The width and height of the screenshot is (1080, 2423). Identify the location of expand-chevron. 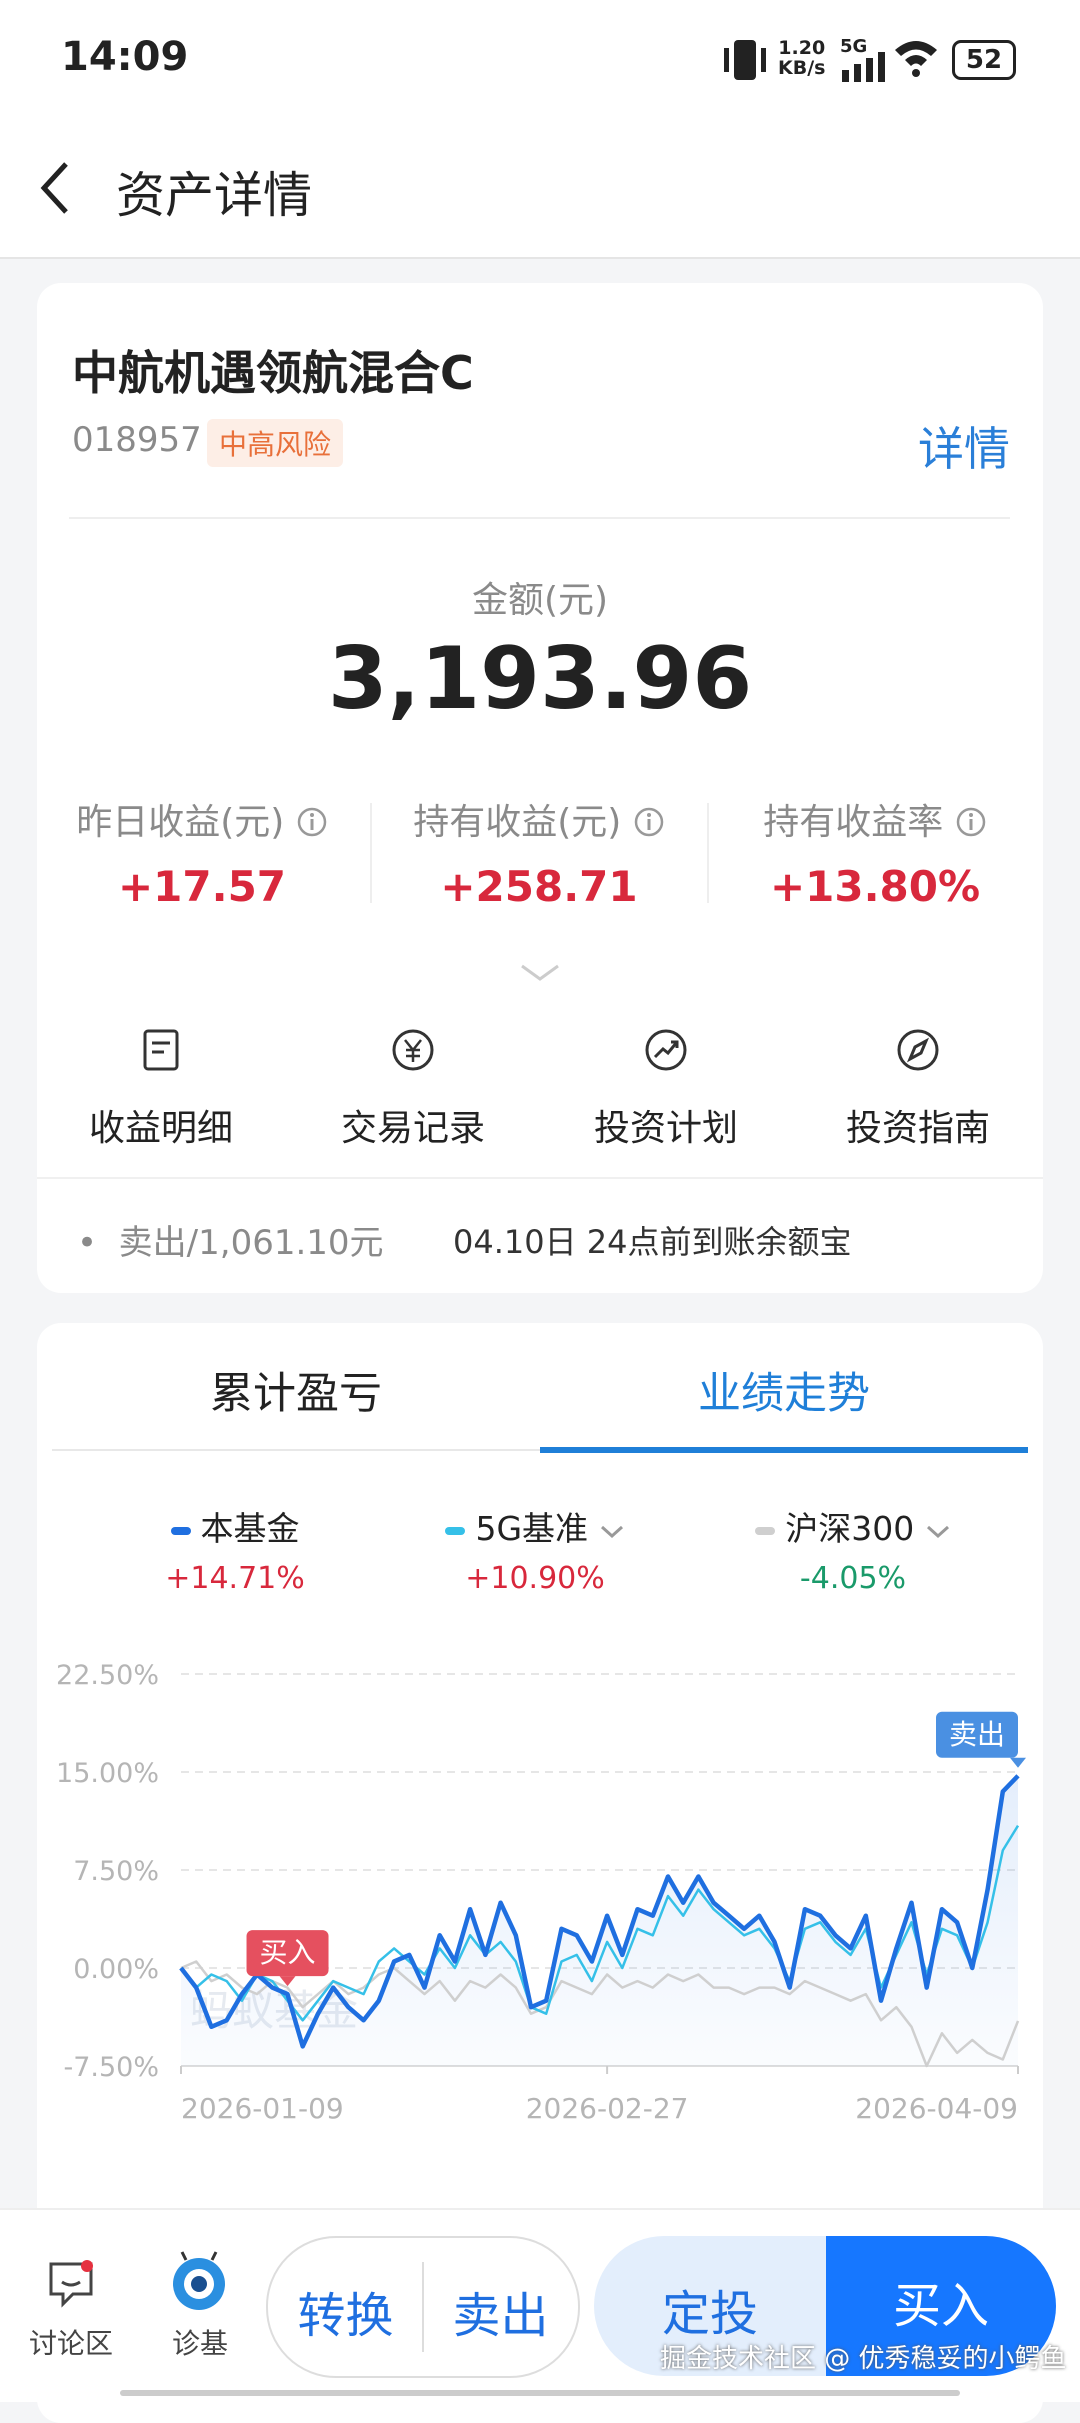
(540, 973).